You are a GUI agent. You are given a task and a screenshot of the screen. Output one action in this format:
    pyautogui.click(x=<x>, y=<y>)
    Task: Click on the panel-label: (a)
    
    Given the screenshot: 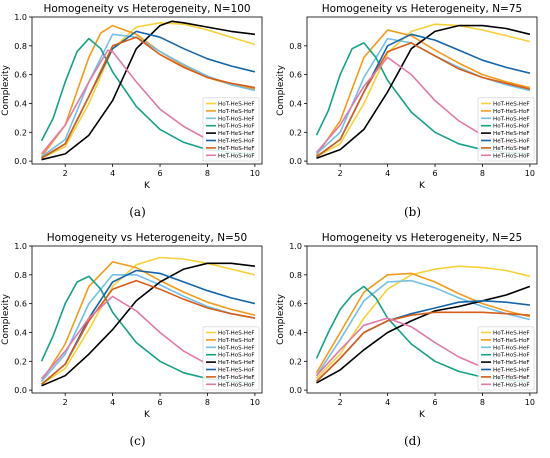 What is the action you would take?
    pyautogui.click(x=137, y=212)
    